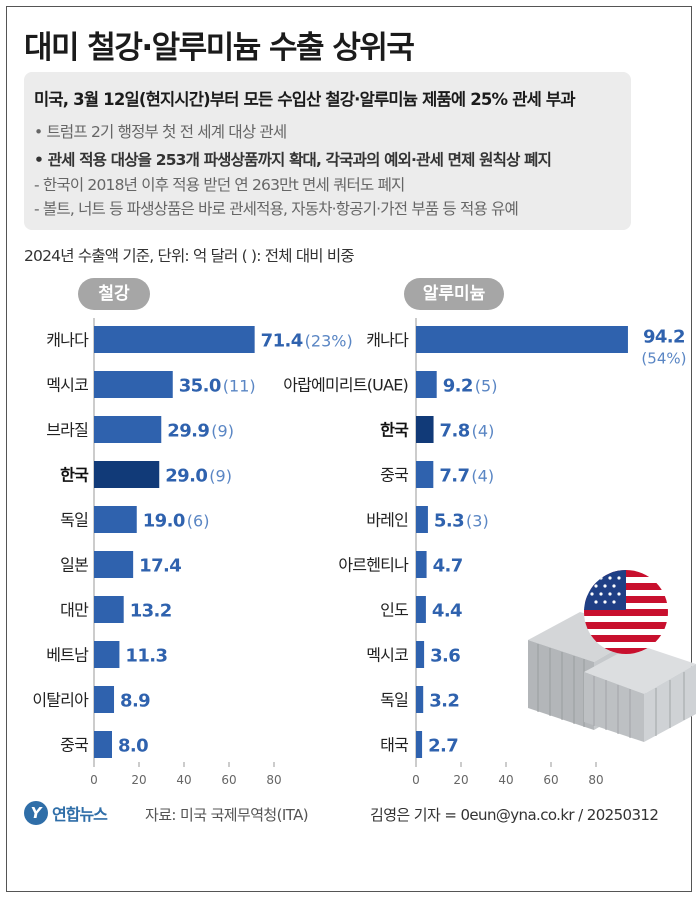  Describe the element at coordinates (135, 701) in the screenshot. I see `steel-value-label: 8.9` at that location.